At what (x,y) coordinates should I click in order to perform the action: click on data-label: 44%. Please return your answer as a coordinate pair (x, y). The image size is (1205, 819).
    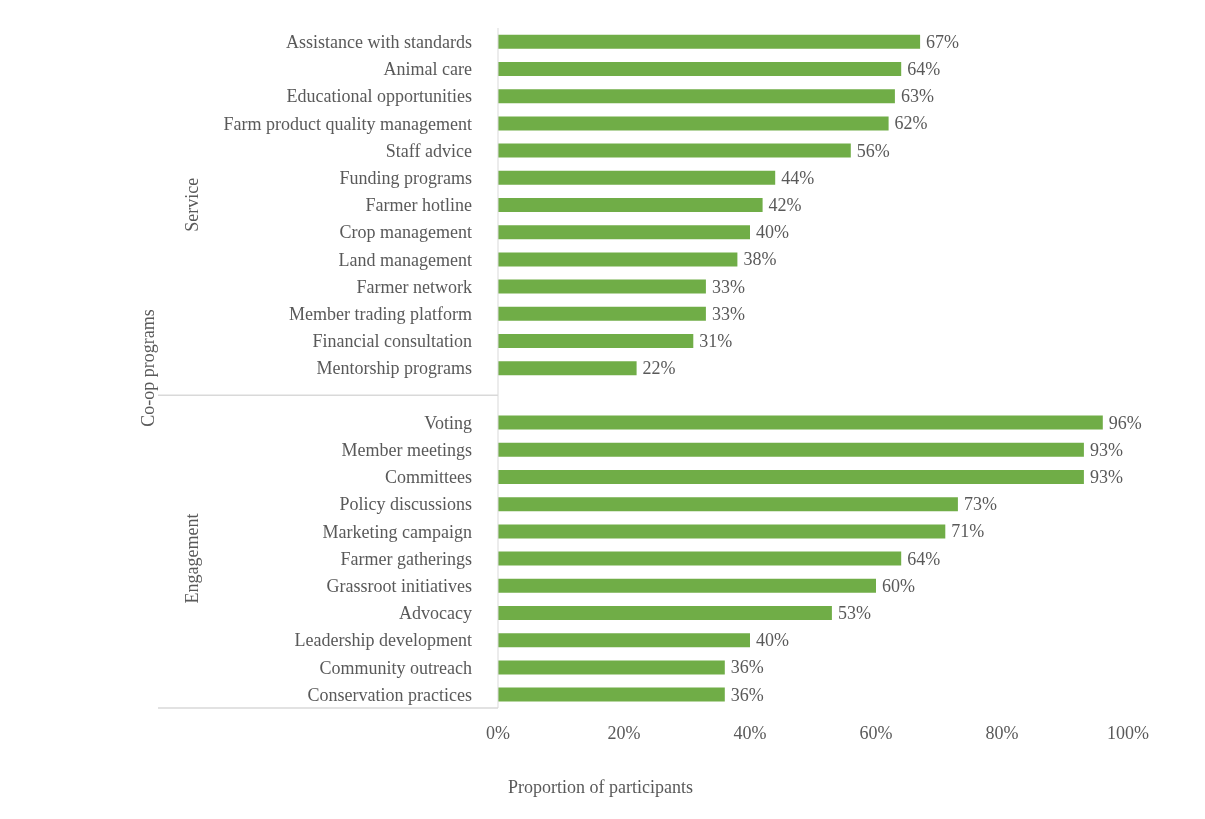
    Looking at the image, I should click on (798, 177).